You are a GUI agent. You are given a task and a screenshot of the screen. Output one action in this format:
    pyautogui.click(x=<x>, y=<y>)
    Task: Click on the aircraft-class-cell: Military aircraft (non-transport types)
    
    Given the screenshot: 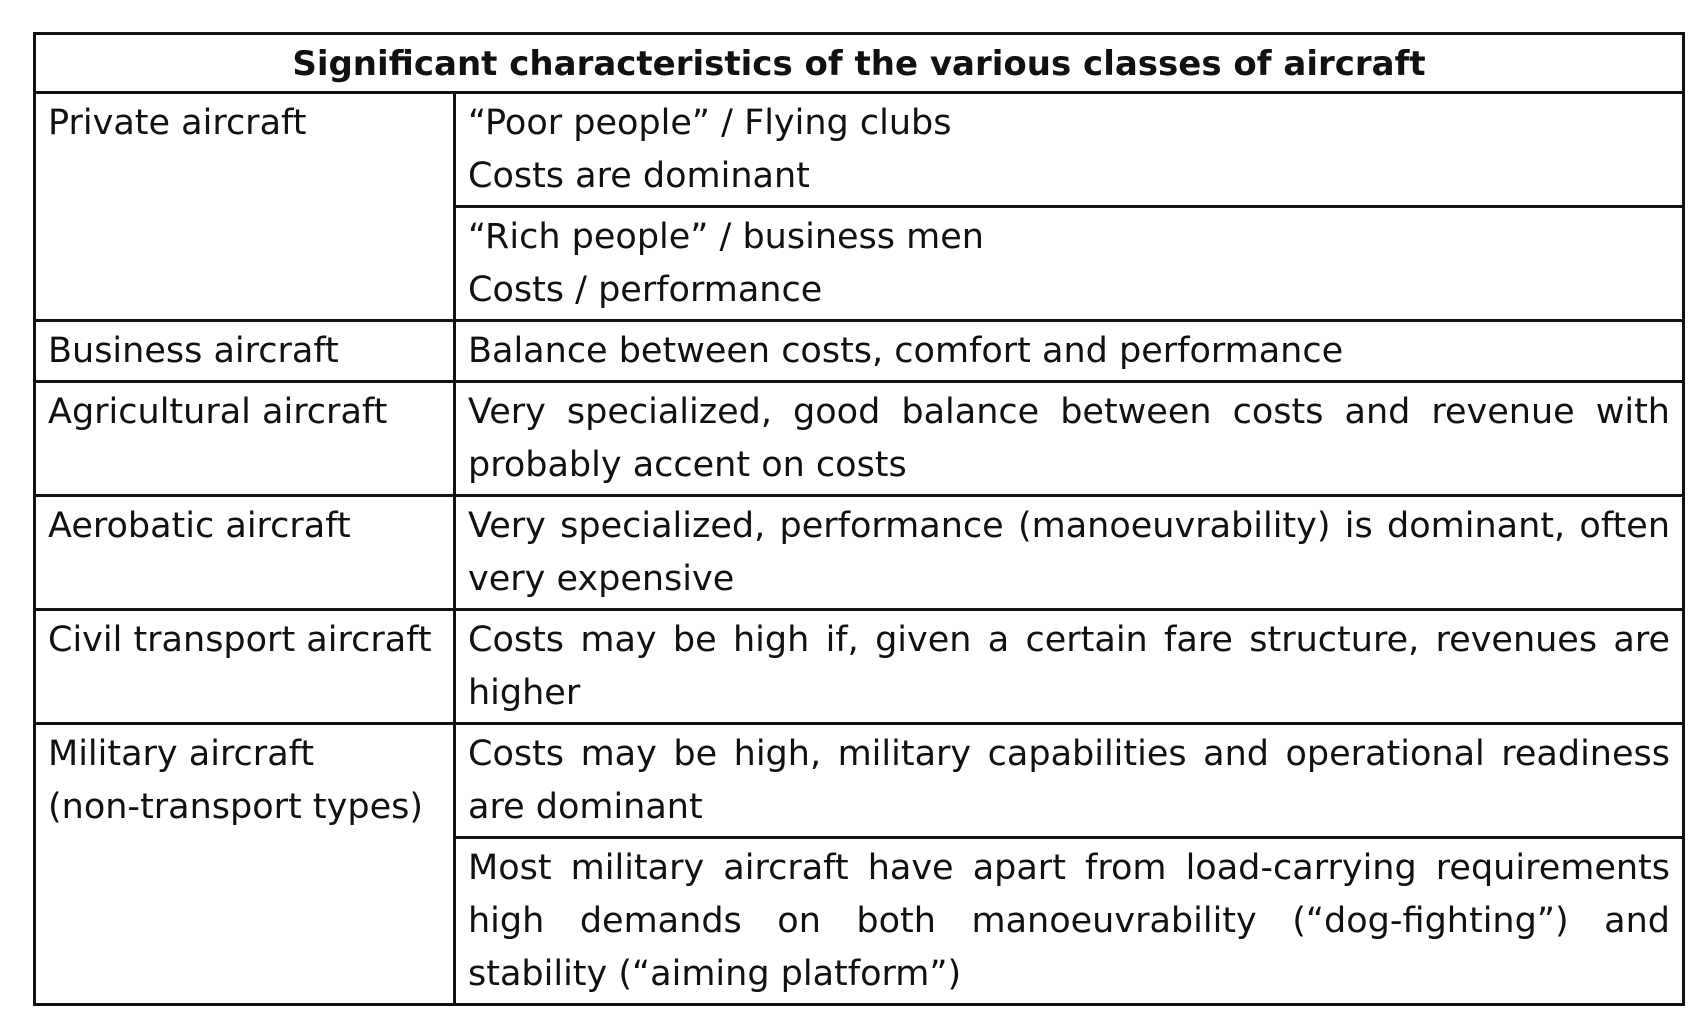 What is the action you would take?
    pyautogui.click(x=244, y=864)
    